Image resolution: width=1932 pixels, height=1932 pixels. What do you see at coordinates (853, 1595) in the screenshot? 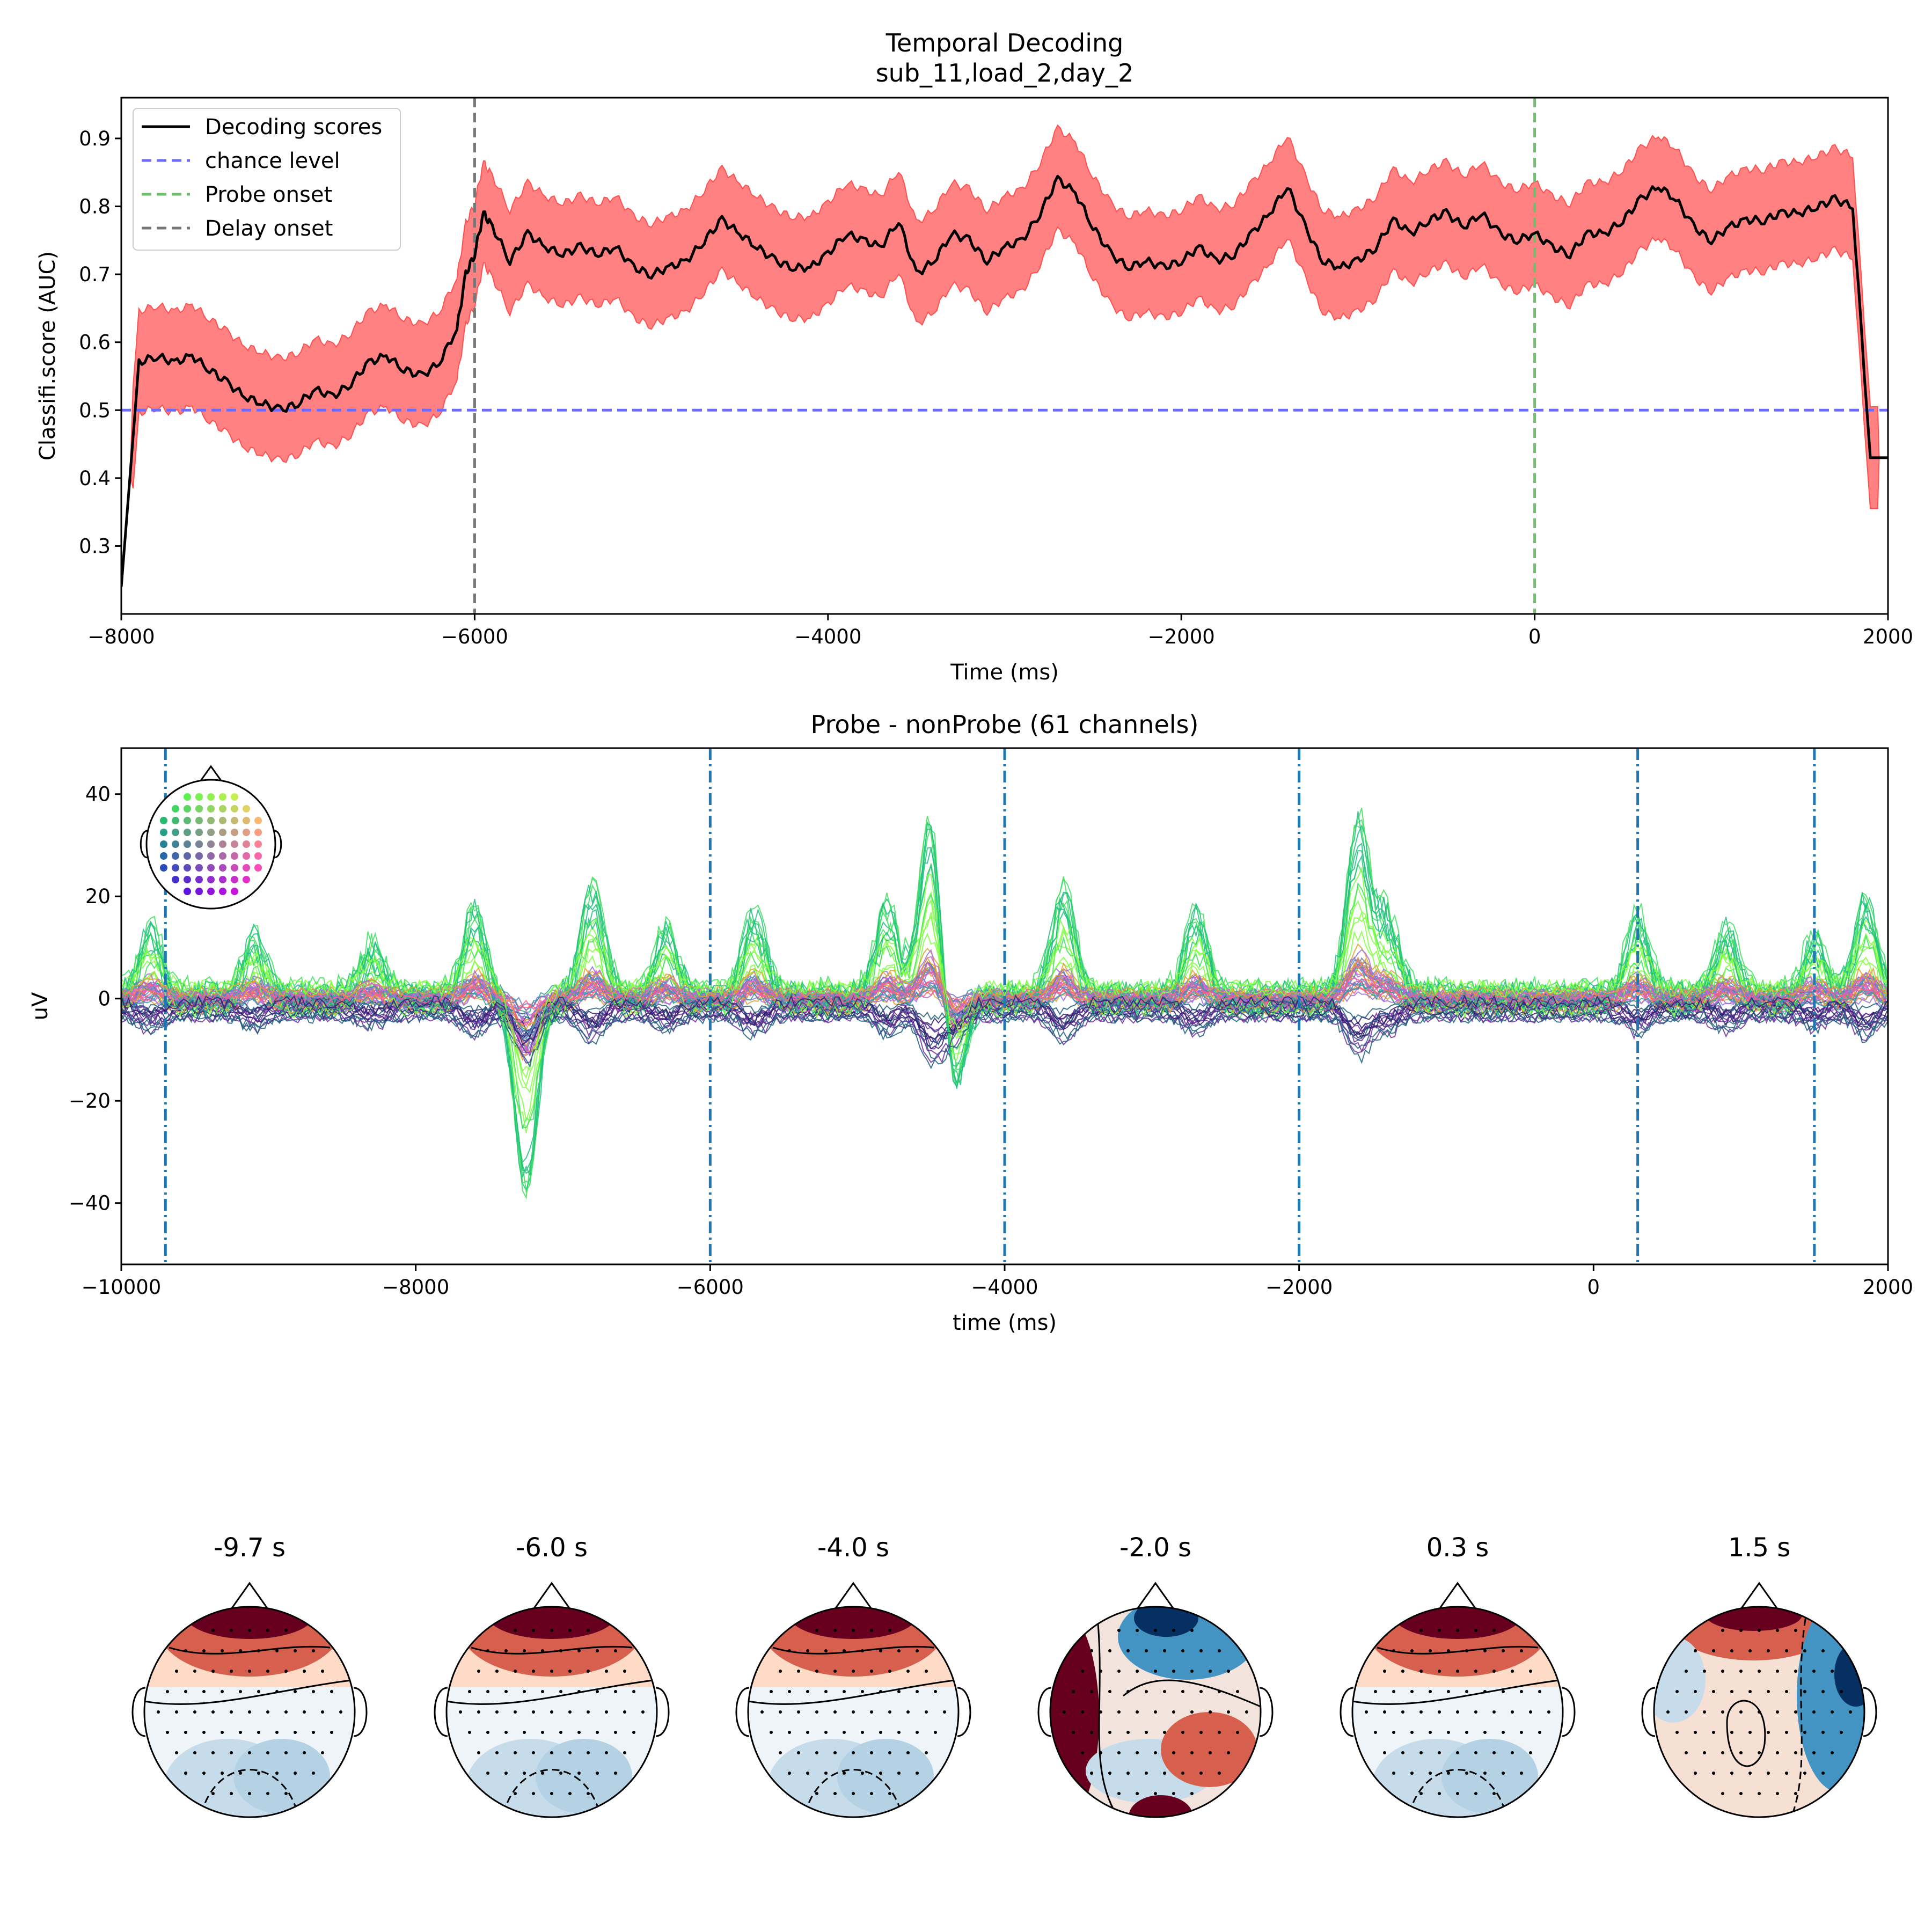
I see `topomap-nose` at bounding box center [853, 1595].